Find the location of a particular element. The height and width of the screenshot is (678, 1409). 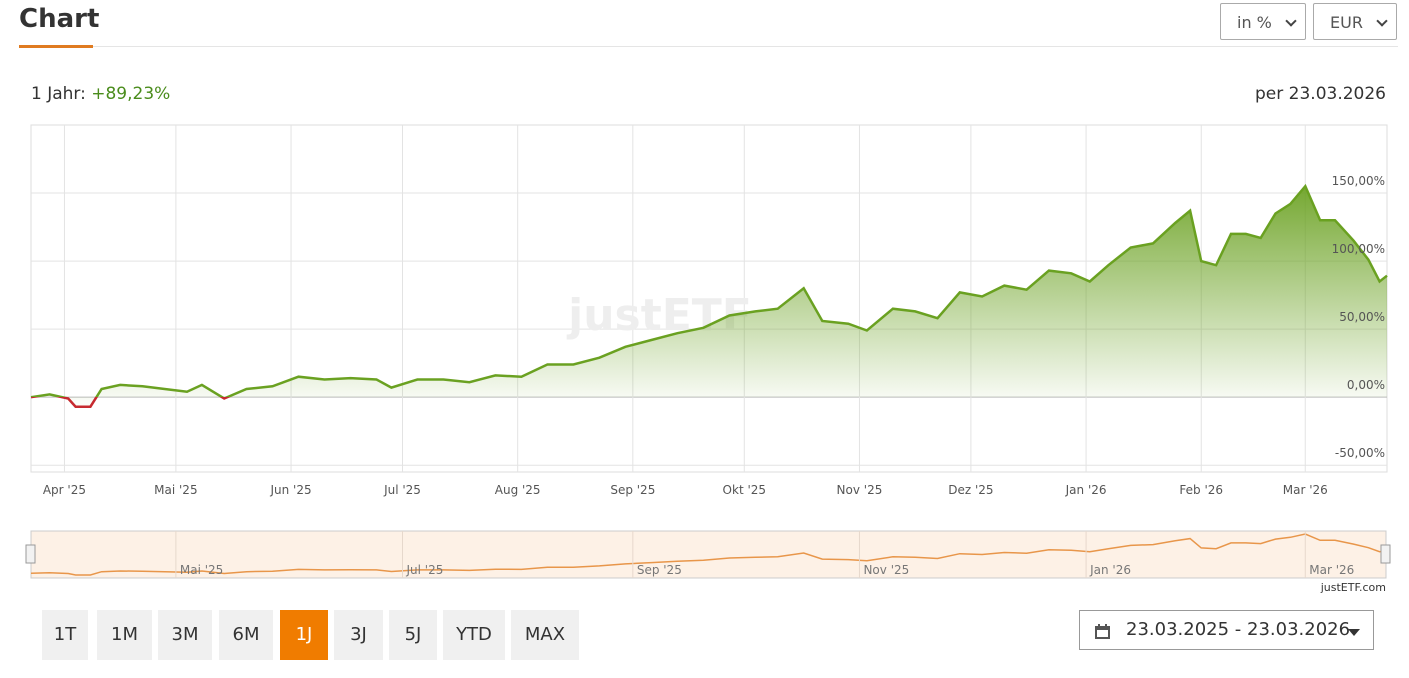

navigator-tick-label: Sep '25 is located at coordinates (659, 570).